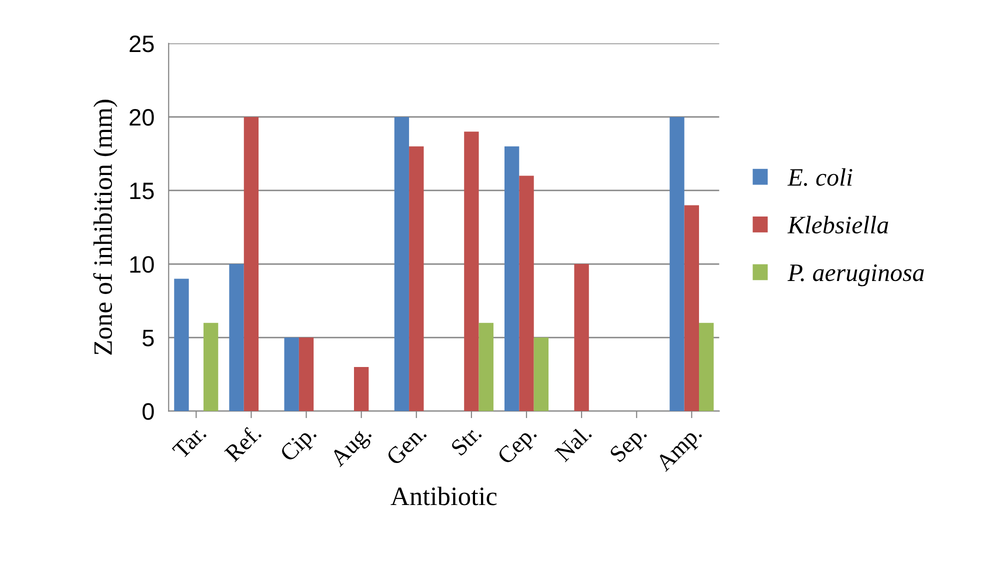 This screenshot has height=579, width=992. What do you see at coordinates (407, 445) in the screenshot?
I see `x-tick-label: Gen.` at bounding box center [407, 445].